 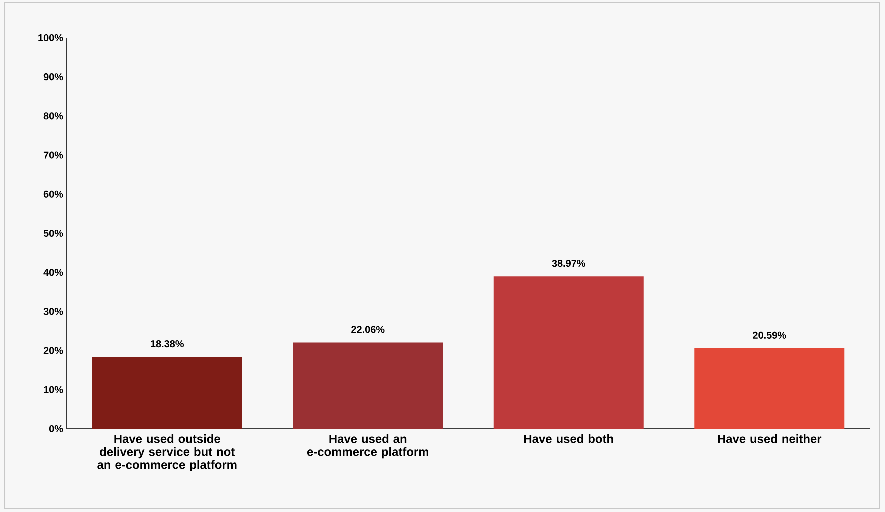 What do you see at coordinates (167, 344) in the screenshot?
I see `data-label: 18.38%` at bounding box center [167, 344].